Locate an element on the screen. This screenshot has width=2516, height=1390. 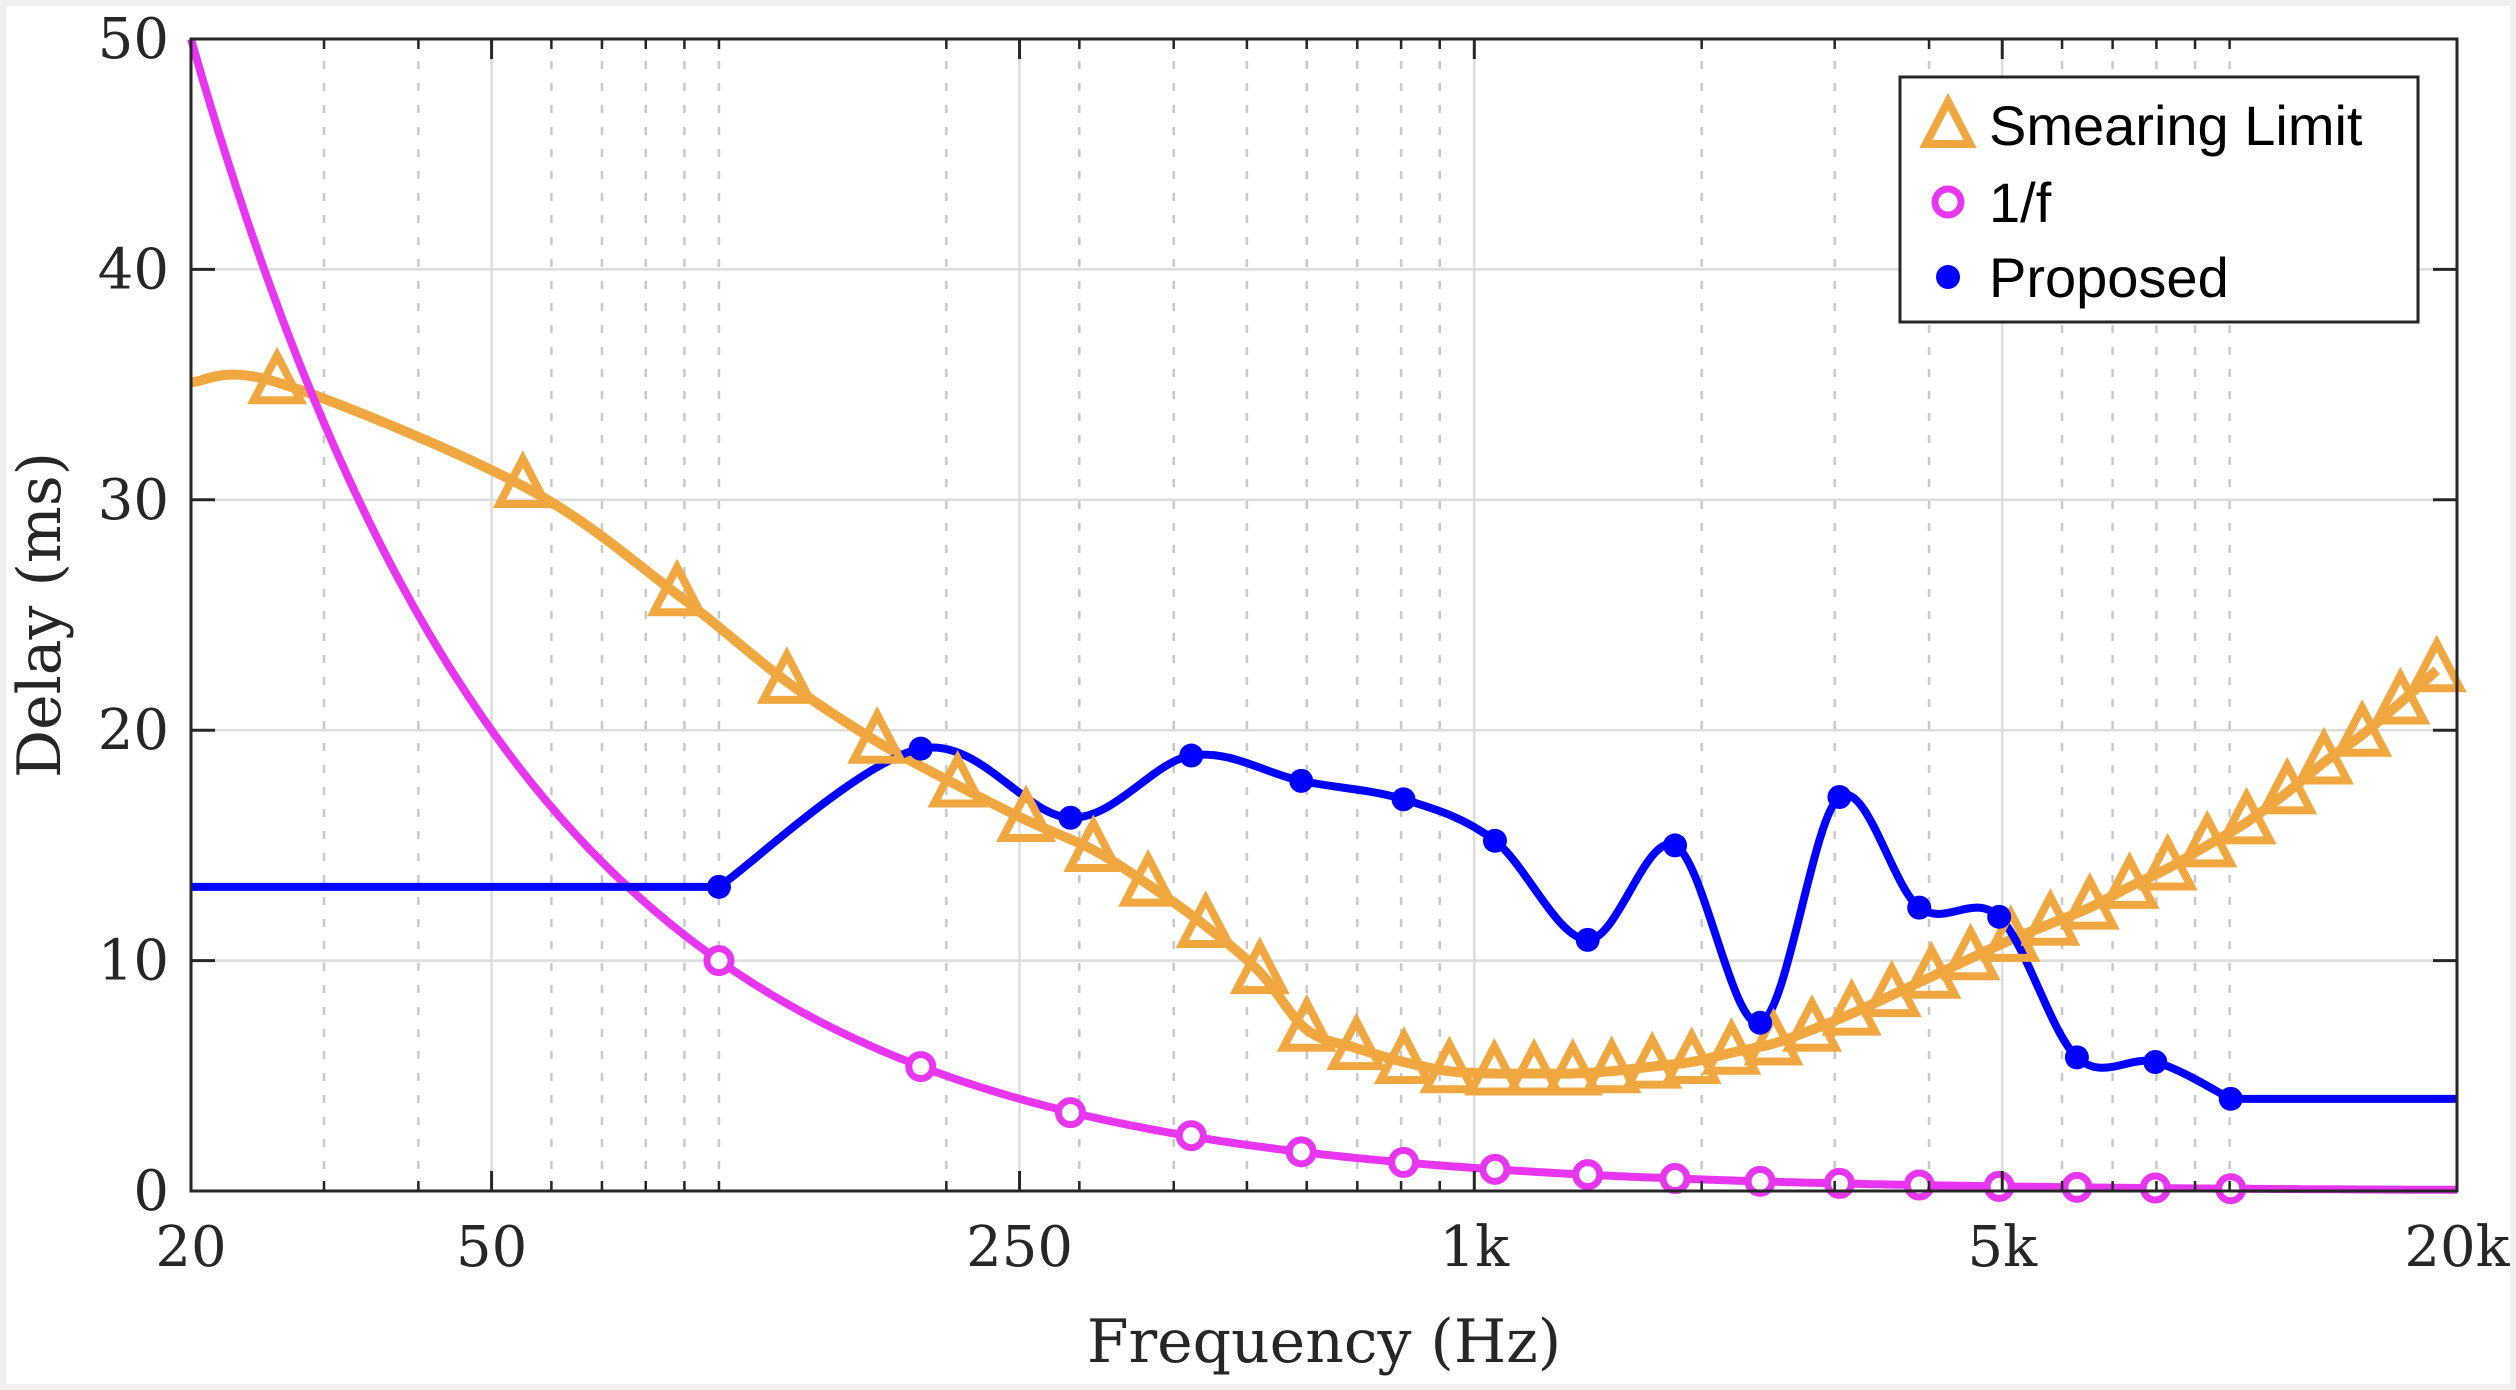
y-tick-label: 20 is located at coordinates (133, 730).